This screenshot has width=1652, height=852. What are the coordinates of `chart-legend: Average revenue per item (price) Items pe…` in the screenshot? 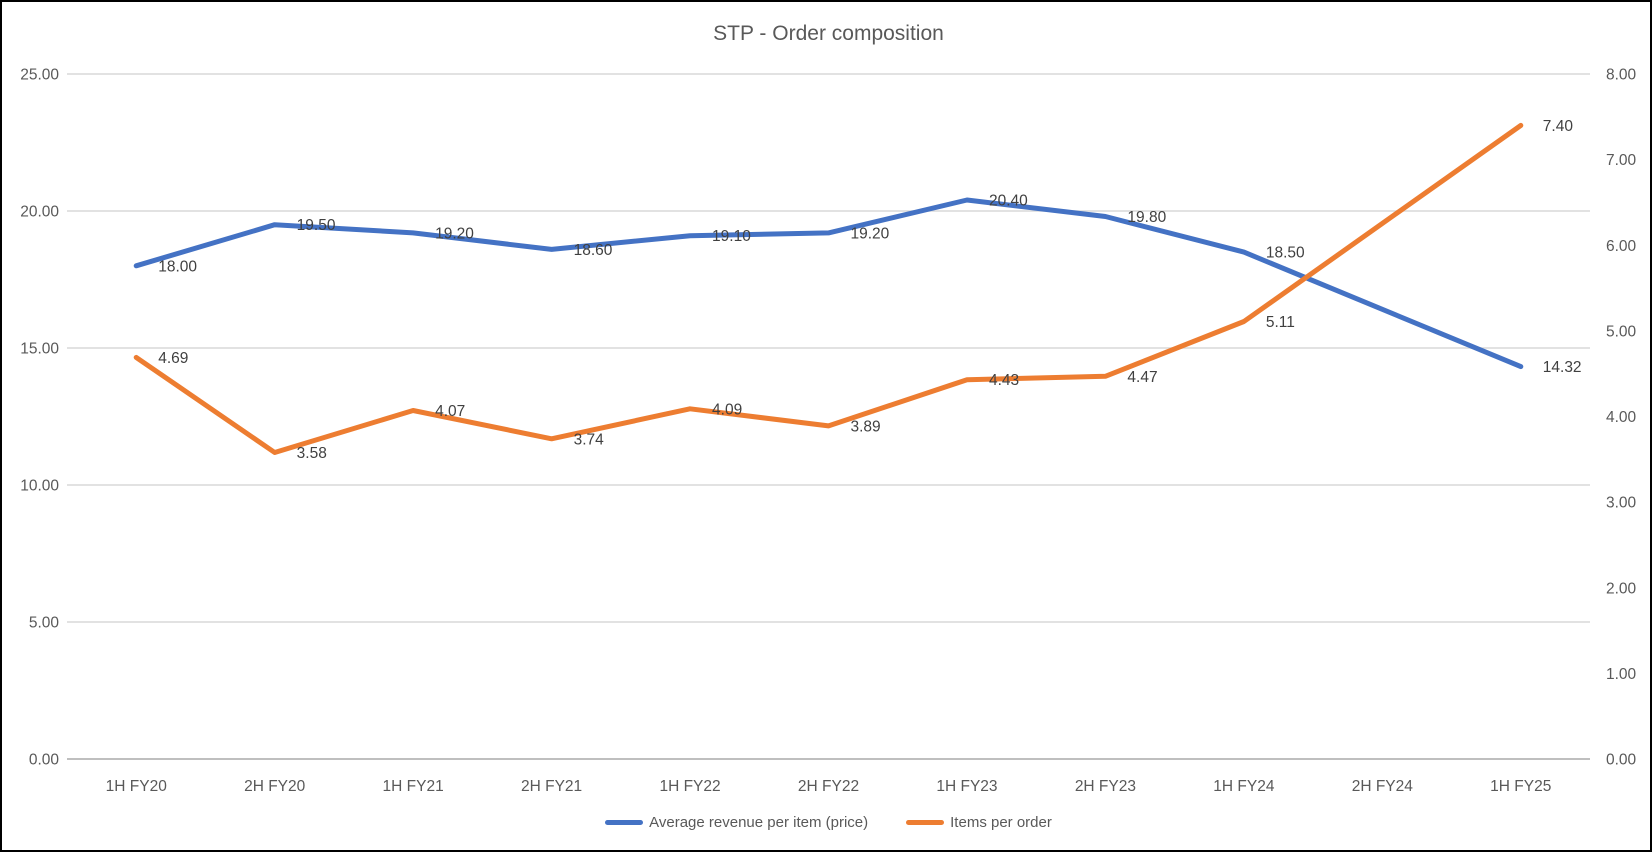 It's located at (828, 822).